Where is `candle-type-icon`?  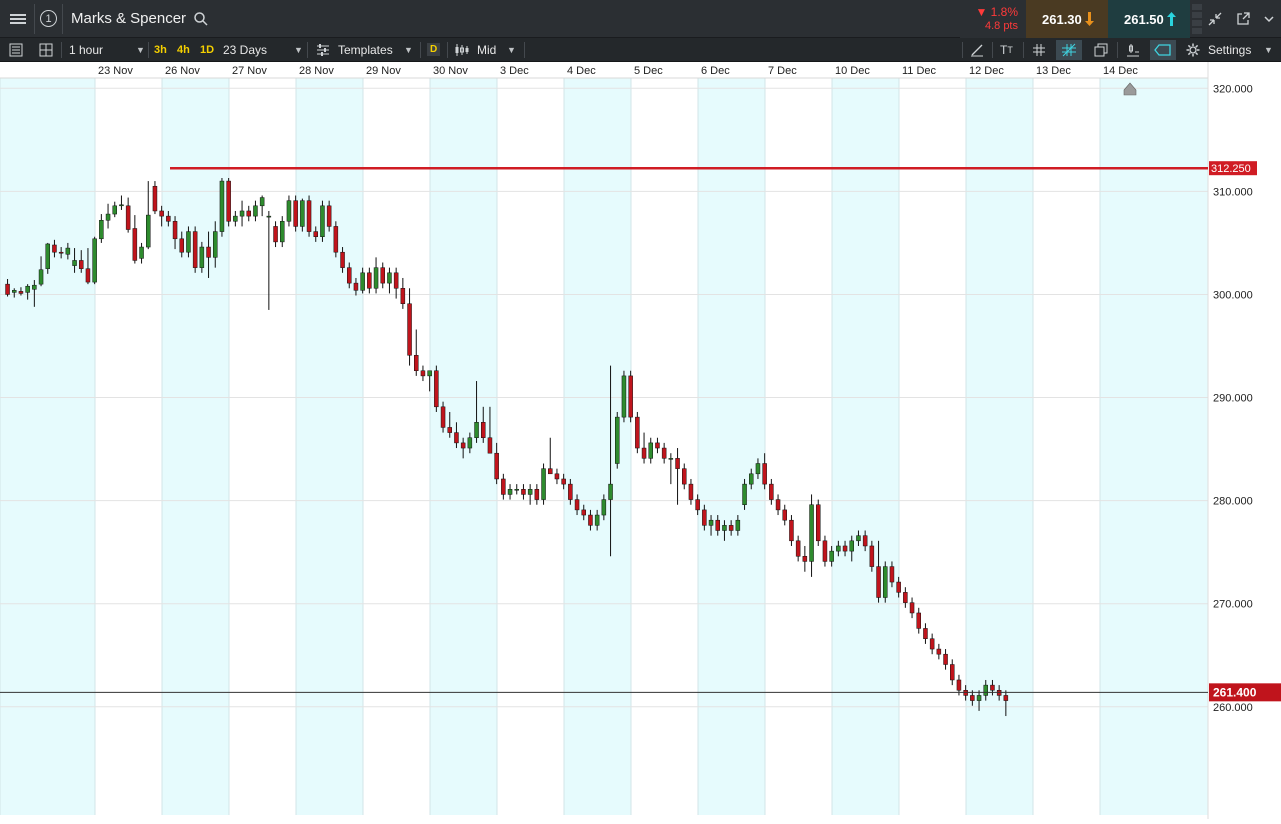 candle-type-icon is located at coordinates (462, 49).